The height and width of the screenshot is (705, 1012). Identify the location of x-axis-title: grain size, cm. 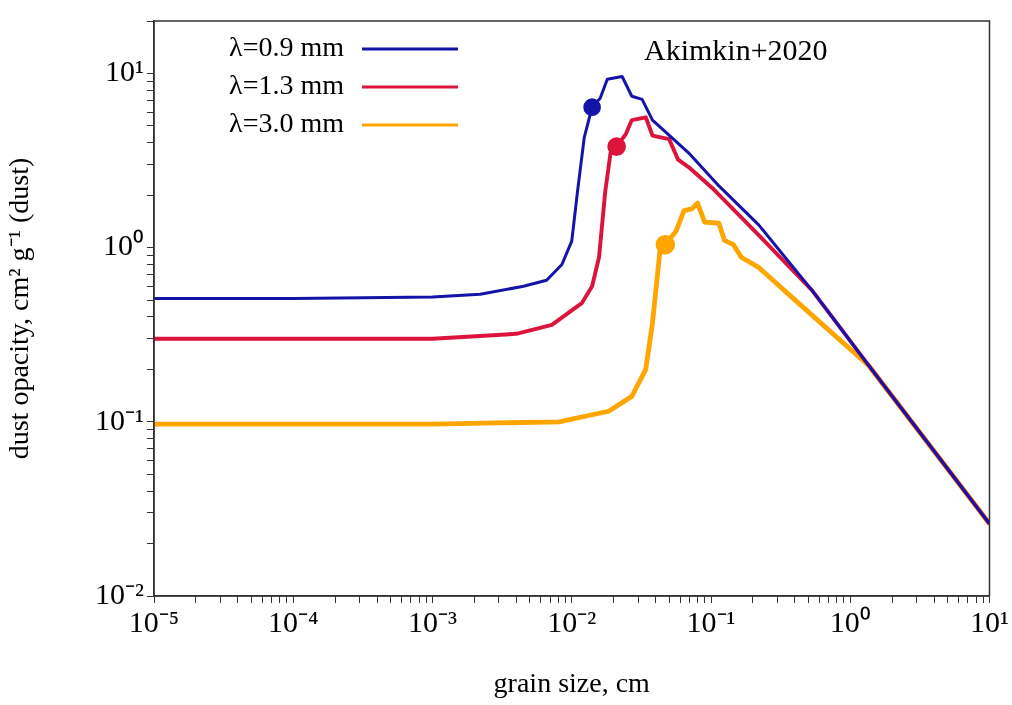
(572, 682).